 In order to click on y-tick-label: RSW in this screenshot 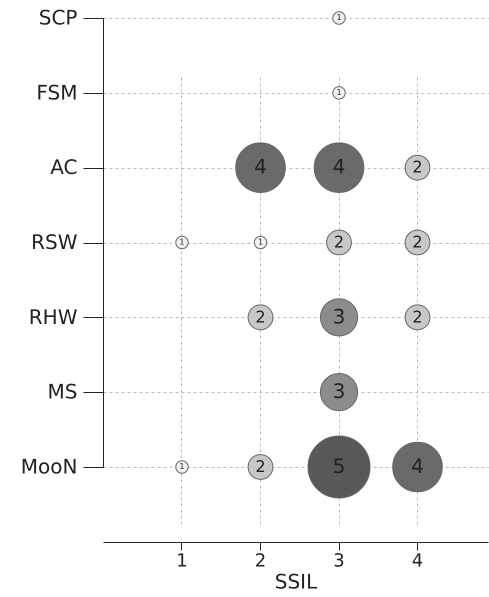, I will do `click(54, 242)`.